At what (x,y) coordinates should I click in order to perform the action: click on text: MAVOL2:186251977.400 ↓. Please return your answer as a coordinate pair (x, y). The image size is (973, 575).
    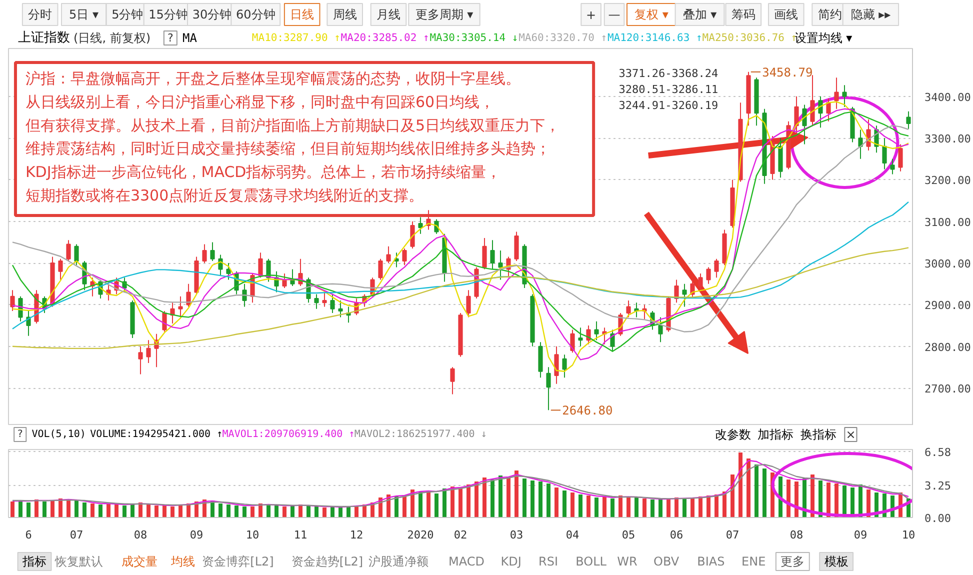
    Looking at the image, I should click on (420, 434).